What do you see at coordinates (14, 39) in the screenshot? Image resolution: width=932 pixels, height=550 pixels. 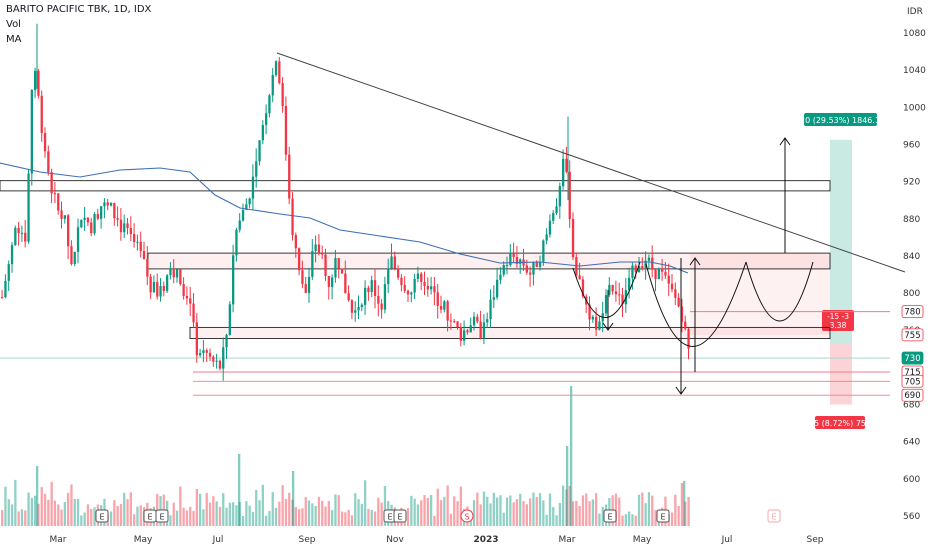 I see `ma-indicator-label: MA` at bounding box center [14, 39].